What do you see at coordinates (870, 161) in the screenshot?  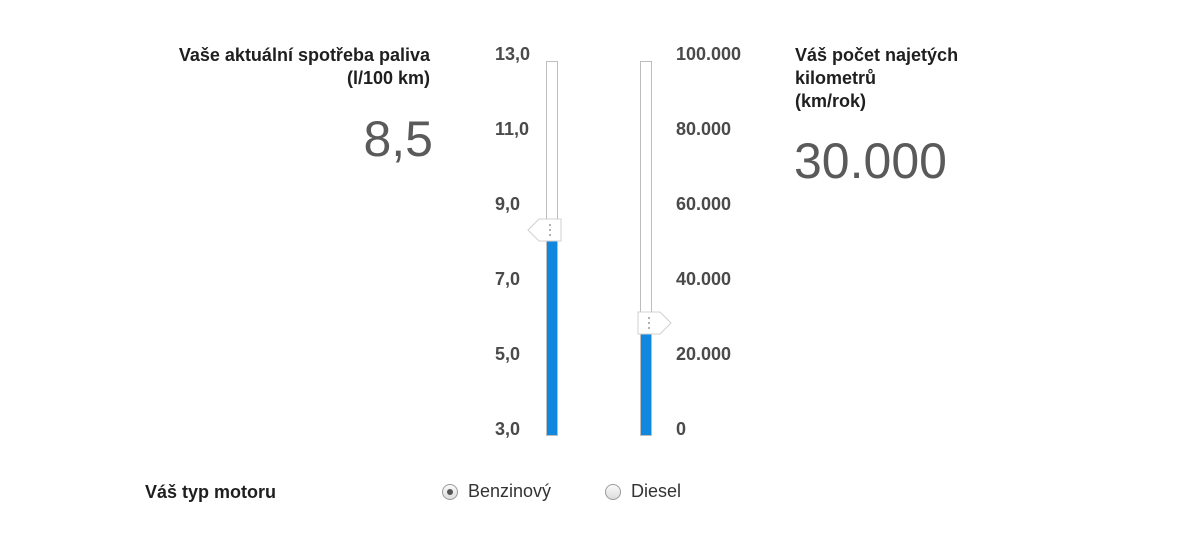 I see `distance-value: 30.000` at bounding box center [870, 161].